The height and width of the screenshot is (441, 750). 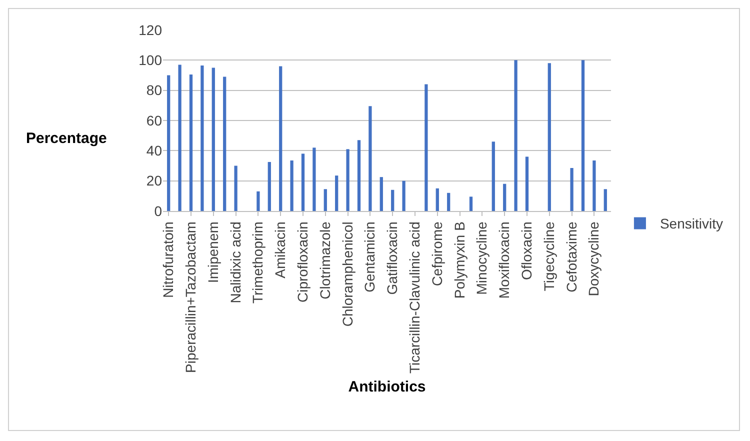 I want to click on x-tick-label: Doxycycline, so click(x=594, y=258).